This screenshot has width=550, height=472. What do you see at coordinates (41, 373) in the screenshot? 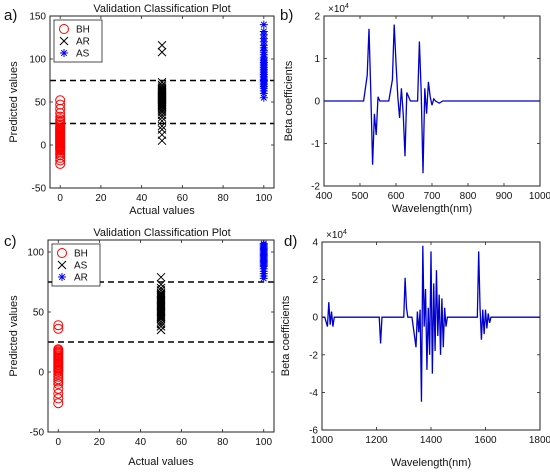
I see `y-tick-label-c: 0` at bounding box center [41, 373].